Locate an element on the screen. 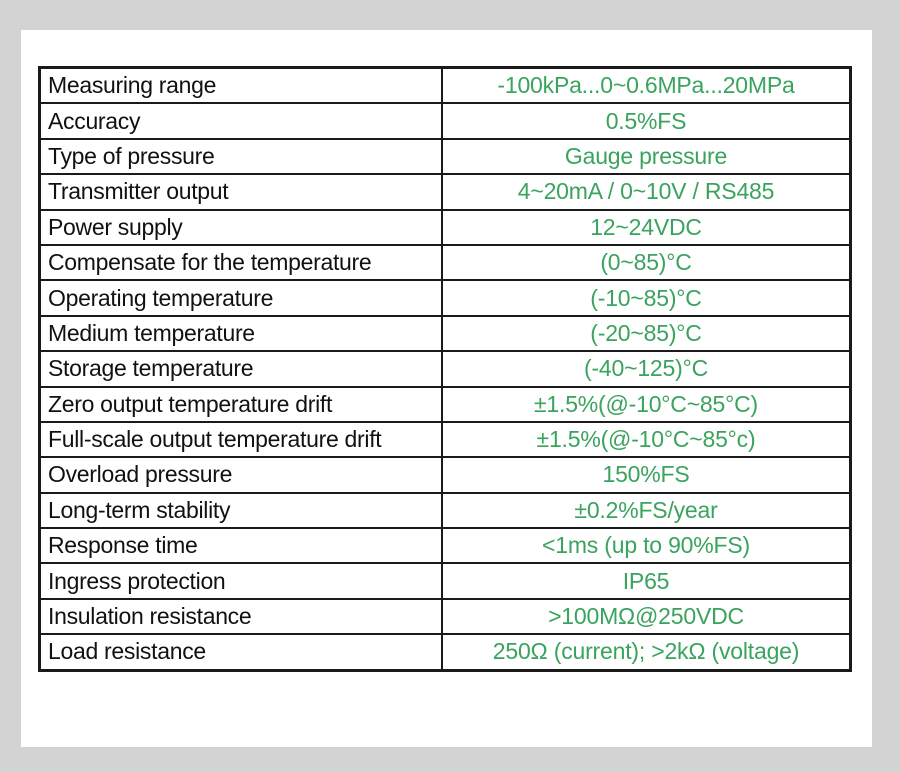  spec-value: Gauge pressure is located at coordinates (646, 156).